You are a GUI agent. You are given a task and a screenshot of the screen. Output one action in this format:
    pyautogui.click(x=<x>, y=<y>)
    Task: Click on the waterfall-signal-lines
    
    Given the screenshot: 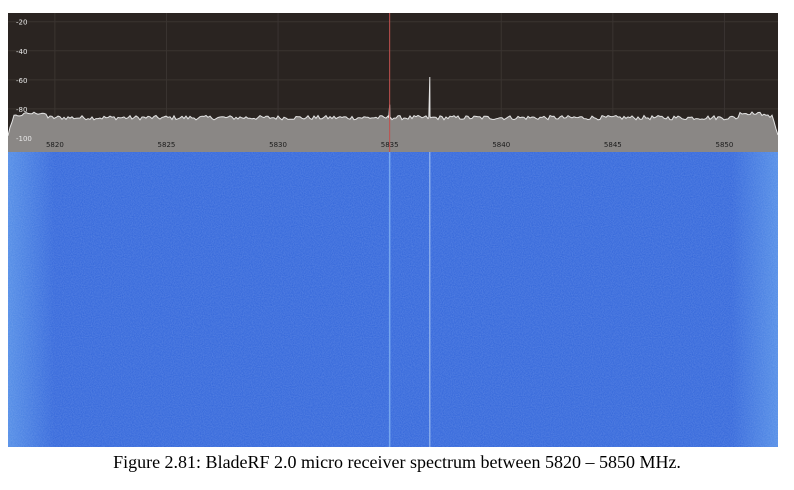 What is the action you would take?
    pyautogui.click(x=409, y=299)
    